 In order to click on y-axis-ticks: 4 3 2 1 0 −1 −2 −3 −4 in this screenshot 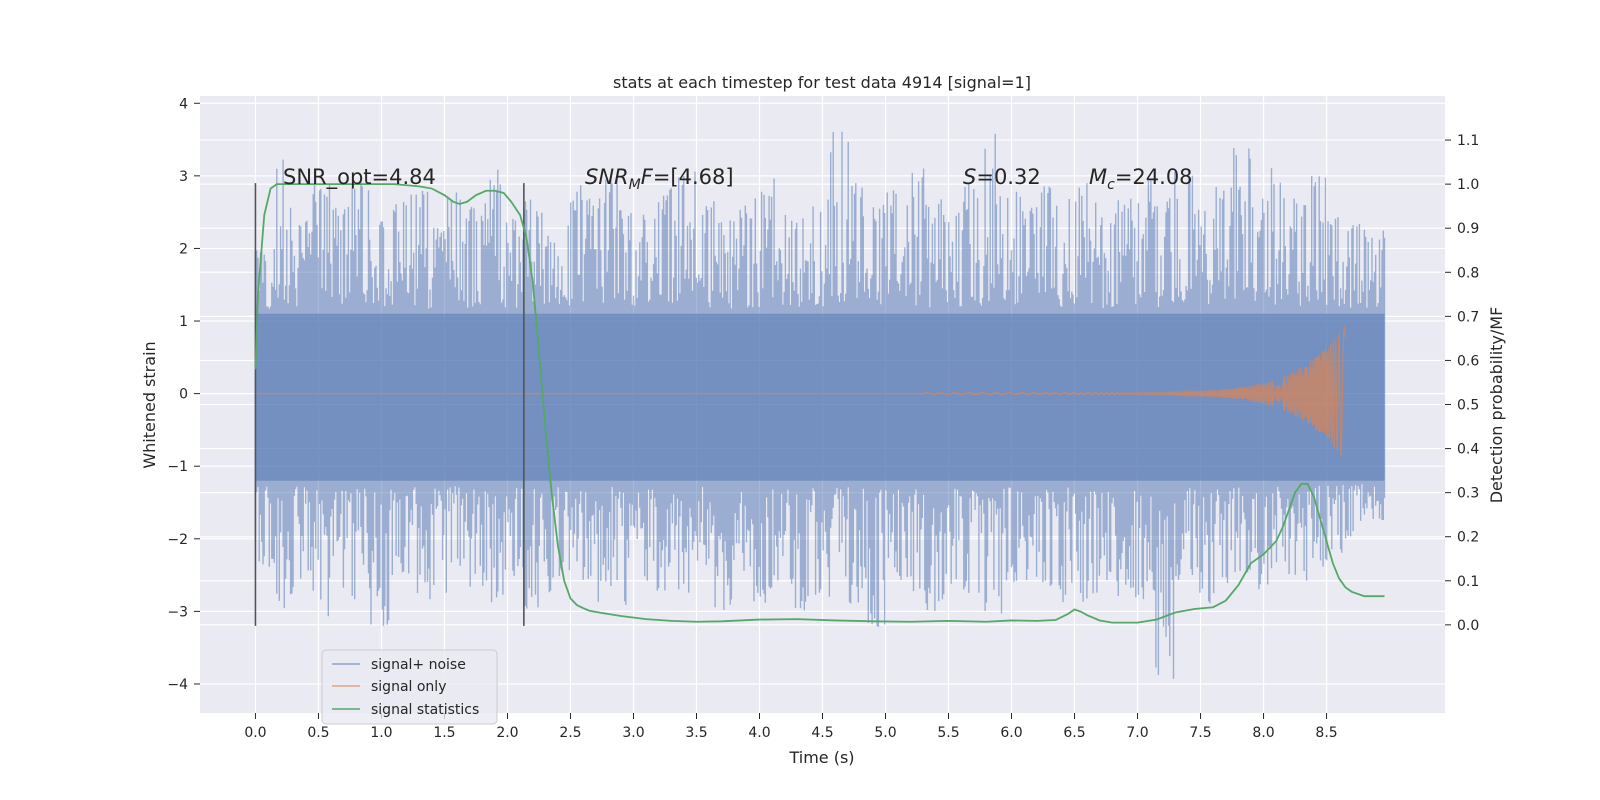, I will do `click(183, 394)`.